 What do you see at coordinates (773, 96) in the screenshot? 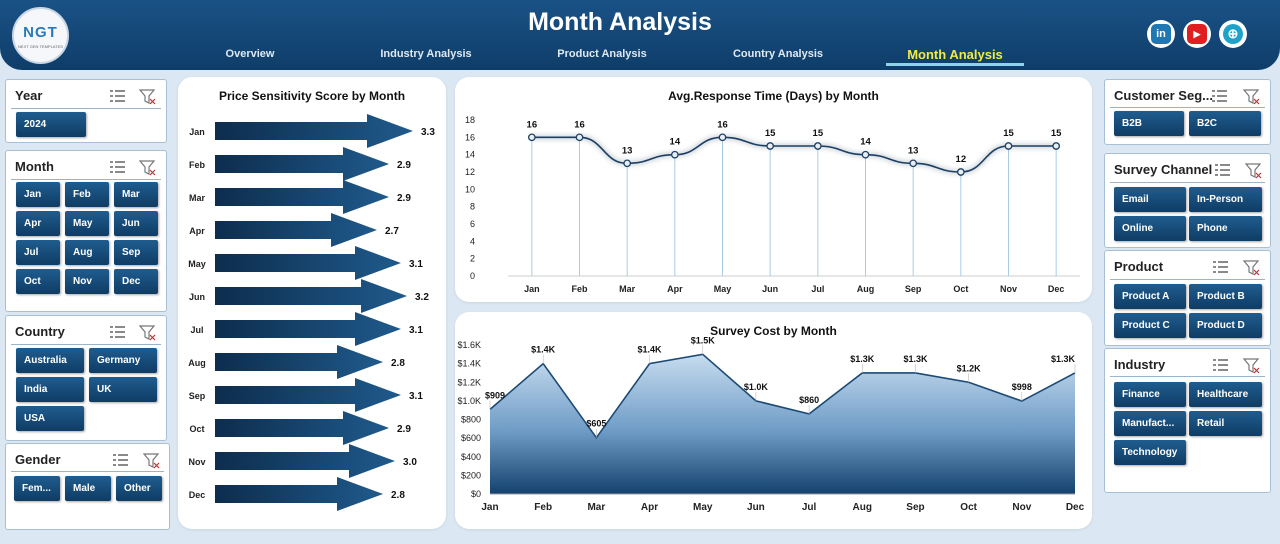
I see `response-time-title: Avg.Response Time (Days) by Month` at bounding box center [773, 96].